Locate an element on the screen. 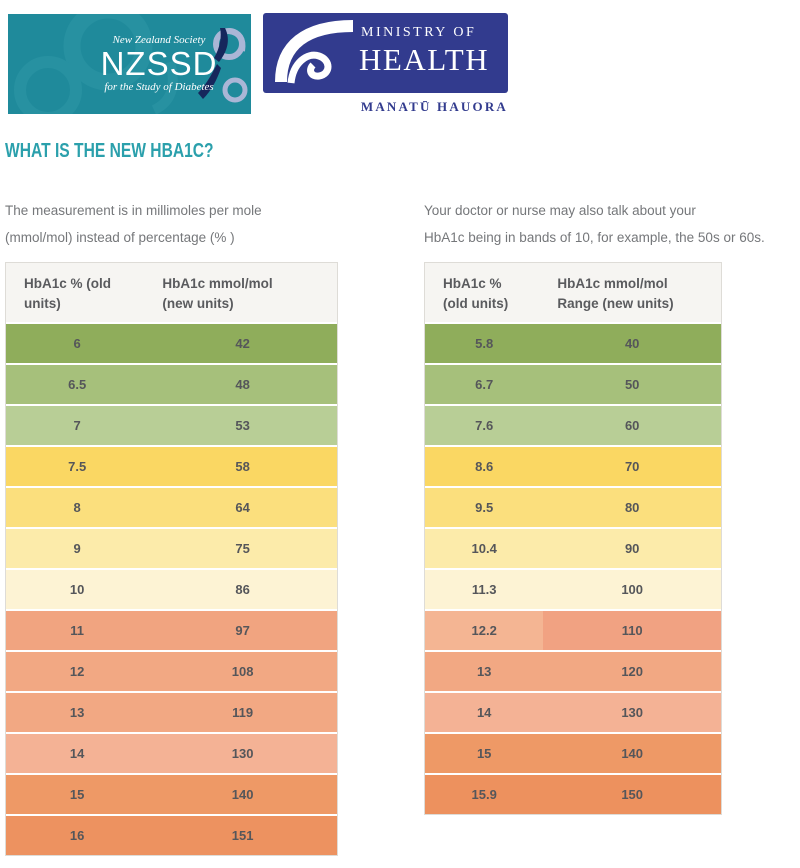  new-units-cell: 80 is located at coordinates (632, 507).